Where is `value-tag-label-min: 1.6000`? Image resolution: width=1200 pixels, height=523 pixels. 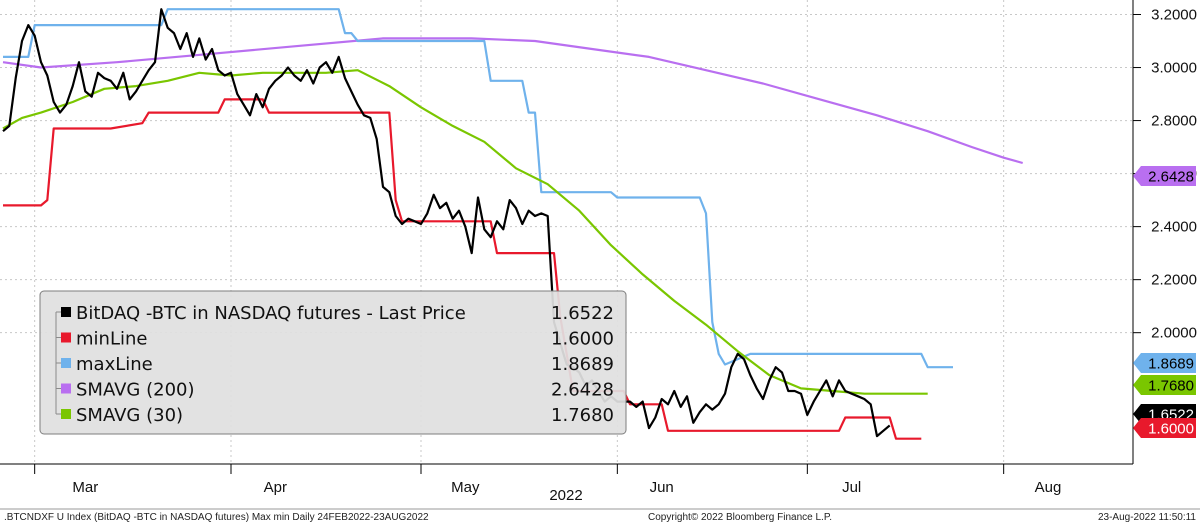
value-tag-label-min: 1.6000 is located at coordinates (1171, 429).